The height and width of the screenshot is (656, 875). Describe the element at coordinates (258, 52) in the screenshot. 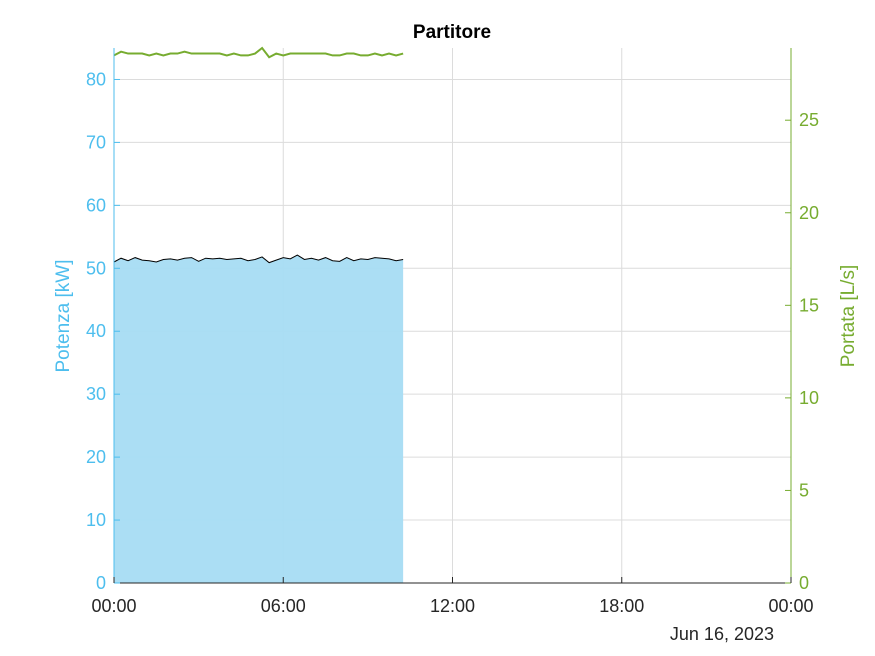

I see `portata-line` at that location.